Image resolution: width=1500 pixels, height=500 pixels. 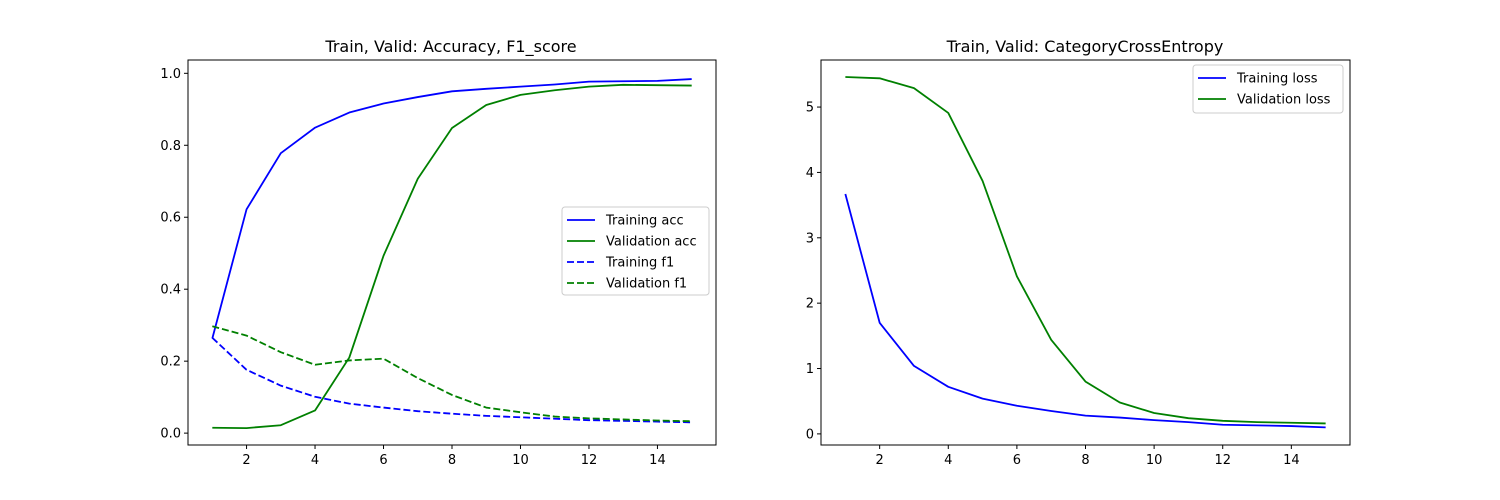 What do you see at coordinates (1085, 46) in the screenshot?
I see `chart-title: Train, Valid: CategoryCrossEntropy` at bounding box center [1085, 46].